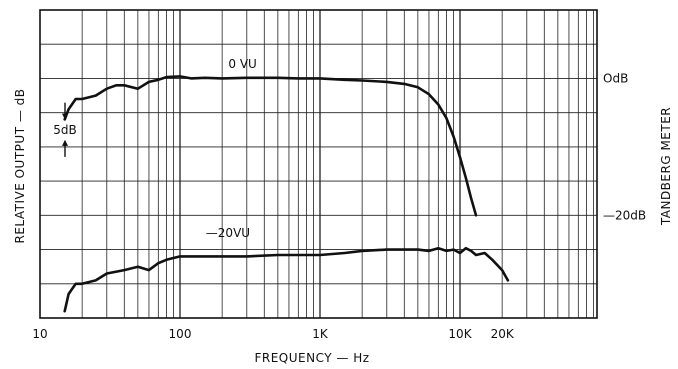  I want to click on x-tick-label: 10, so click(39, 334).